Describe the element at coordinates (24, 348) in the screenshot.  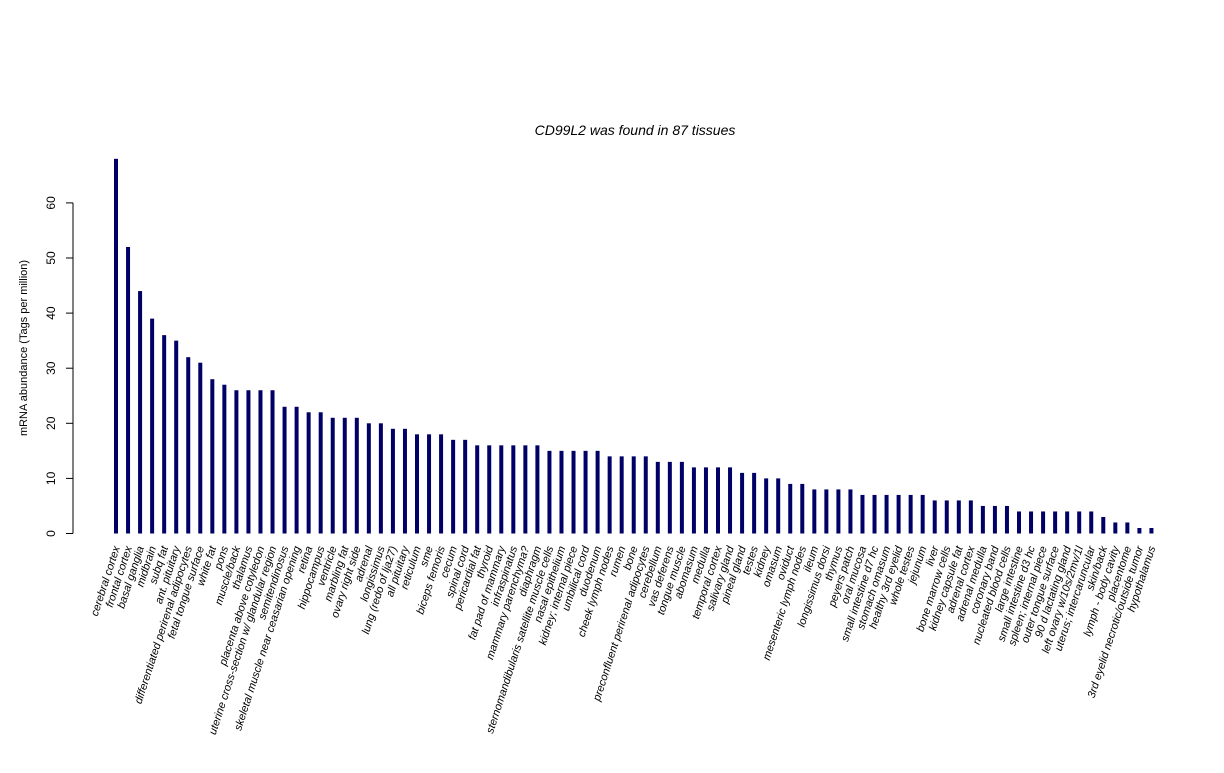
I see `y-axis-label: mRNA abundance (Tags per million)` at that location.